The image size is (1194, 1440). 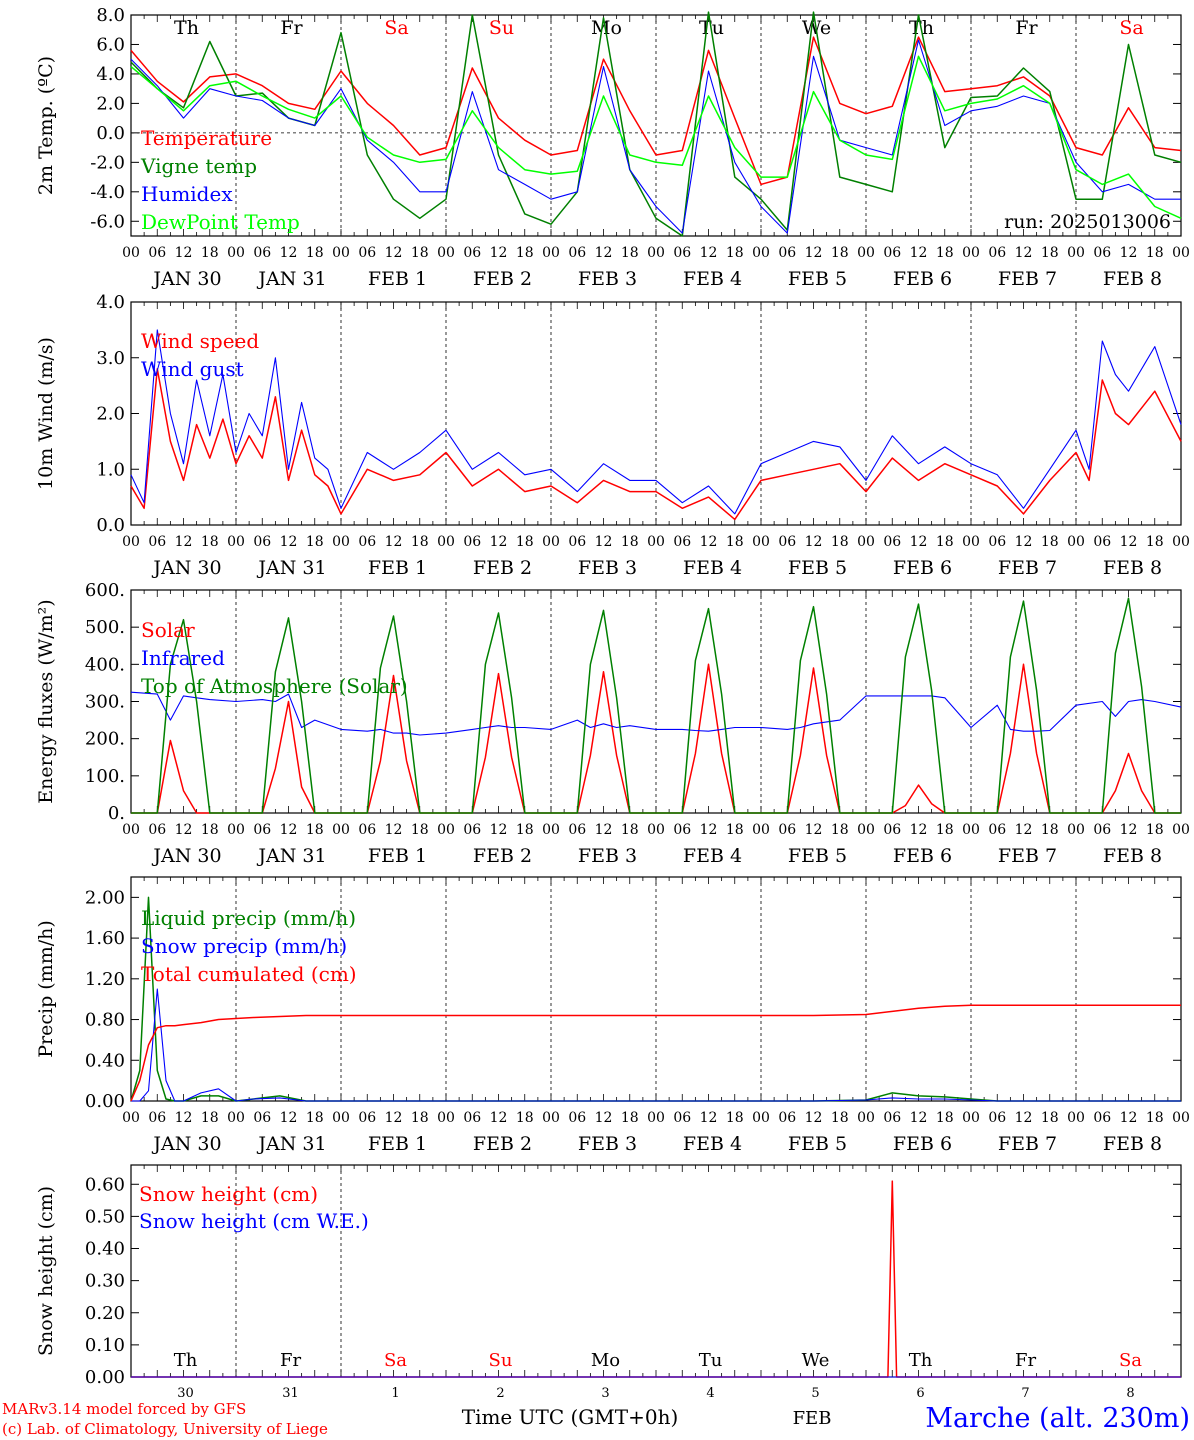 What do you see at coordinates (110, 15) in the screenshot?
I see `y-tick-label: 8.0` at bounding box center [110, 15].